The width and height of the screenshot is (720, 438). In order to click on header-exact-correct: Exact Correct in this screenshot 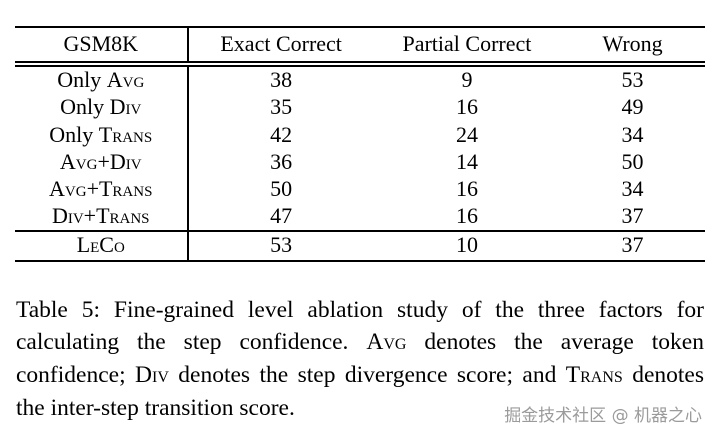, I will do `click(280, 47)`.